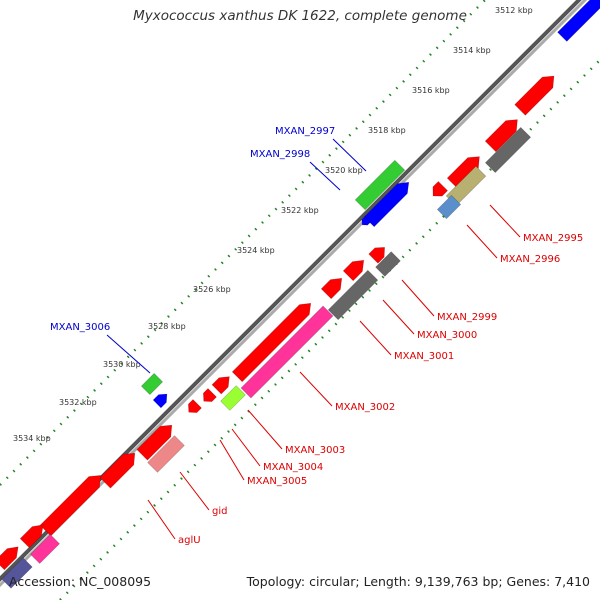 This screenshot has height=600, width=600. I want to click on gene-label: MXAN_3006, so click(80, 327).